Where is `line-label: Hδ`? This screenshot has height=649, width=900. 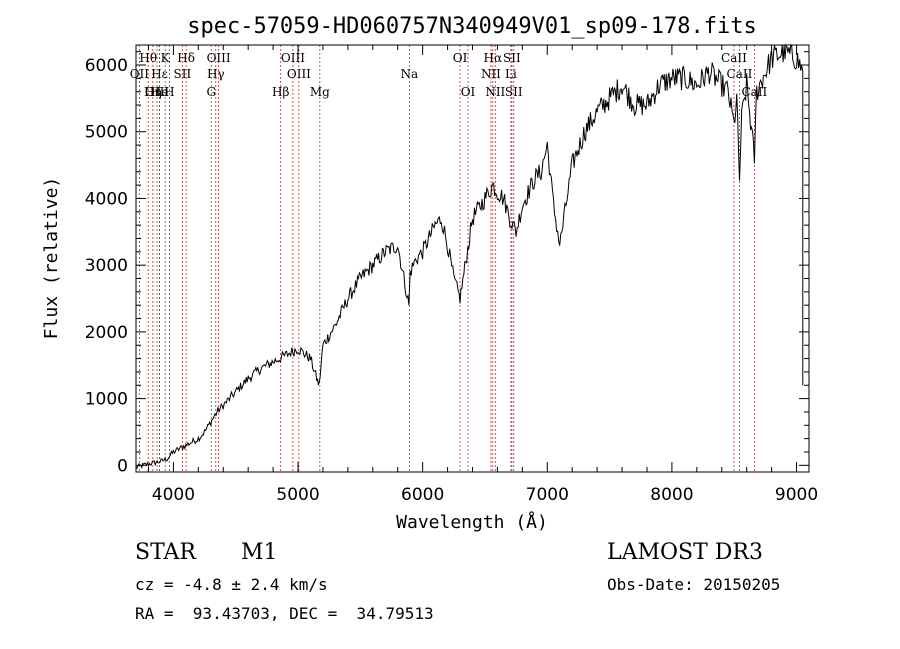 line-label: Hδ is located at coordinates (186, 58).